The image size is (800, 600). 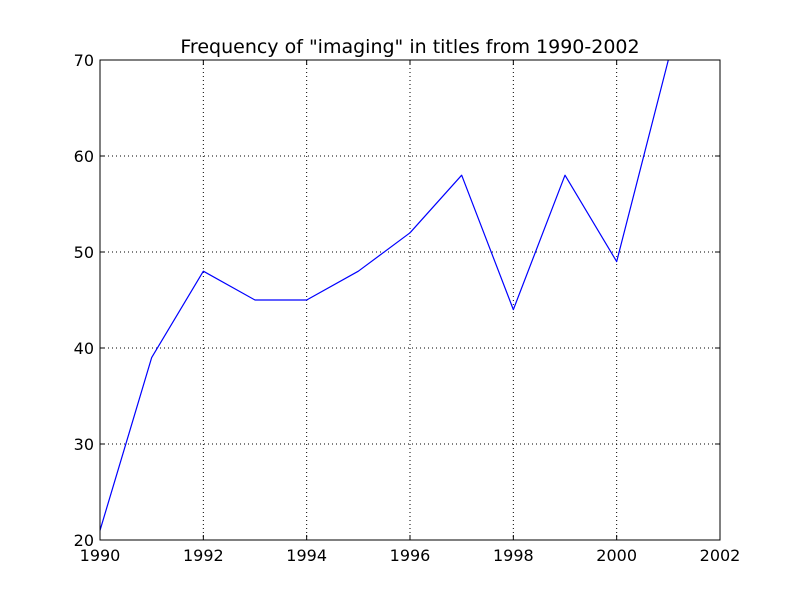 I want to click on y-tick-label: 70, so click(x=84, y=60).